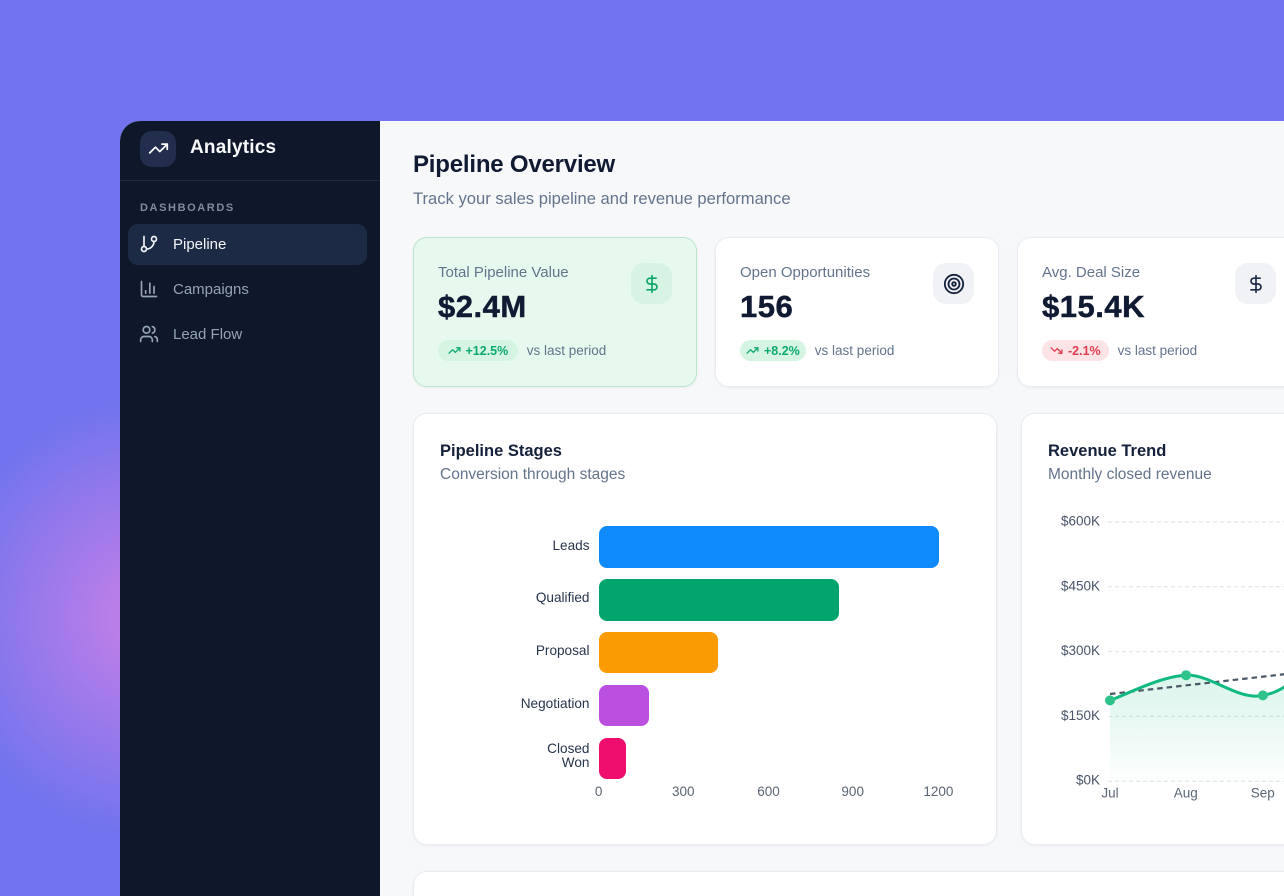 Image resolution: width=1284 pixels, height=896 pixels. What do you see at coordinates (1080, 650) in the screenshot?
I see `svg-text: $300K` at bounding box center [1080, 650].